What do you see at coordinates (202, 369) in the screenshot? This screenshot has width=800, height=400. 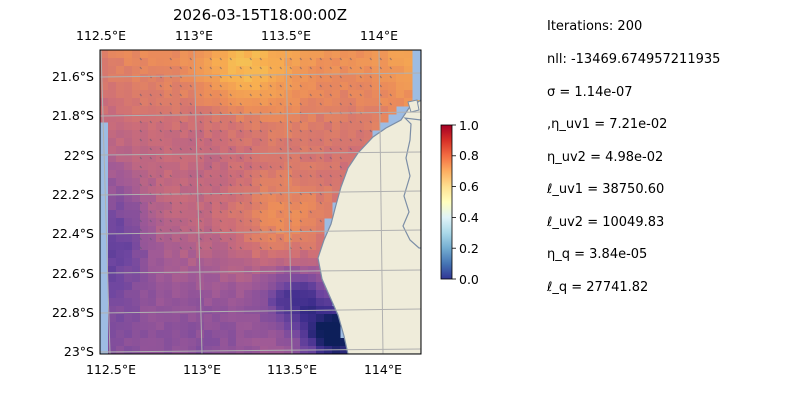 I see `x-tick-bottom: 113°E` at bounding box center [202, 369].